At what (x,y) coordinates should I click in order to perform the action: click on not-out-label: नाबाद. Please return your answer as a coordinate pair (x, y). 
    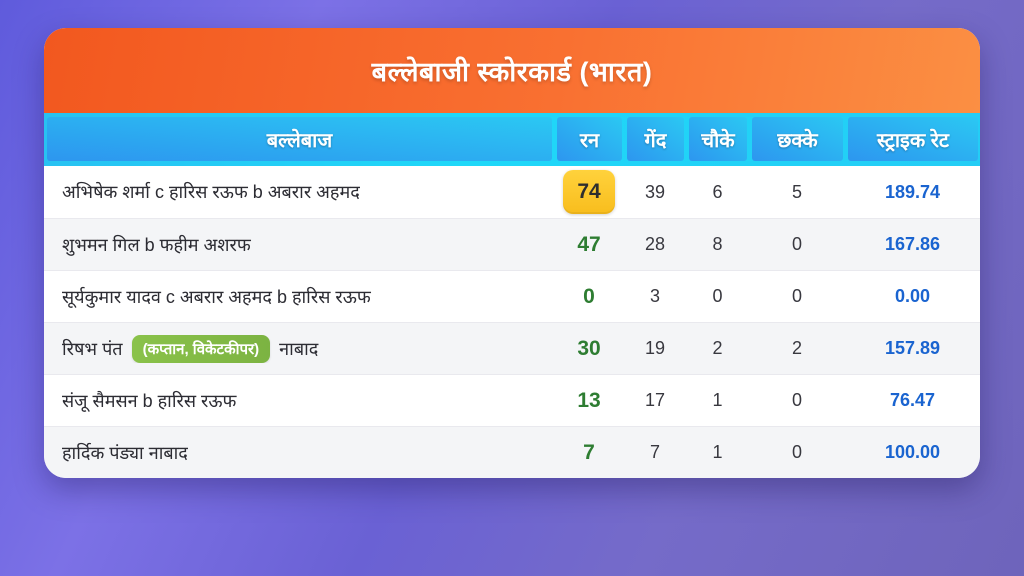
    Looking at the image, I should click on (299, 348).